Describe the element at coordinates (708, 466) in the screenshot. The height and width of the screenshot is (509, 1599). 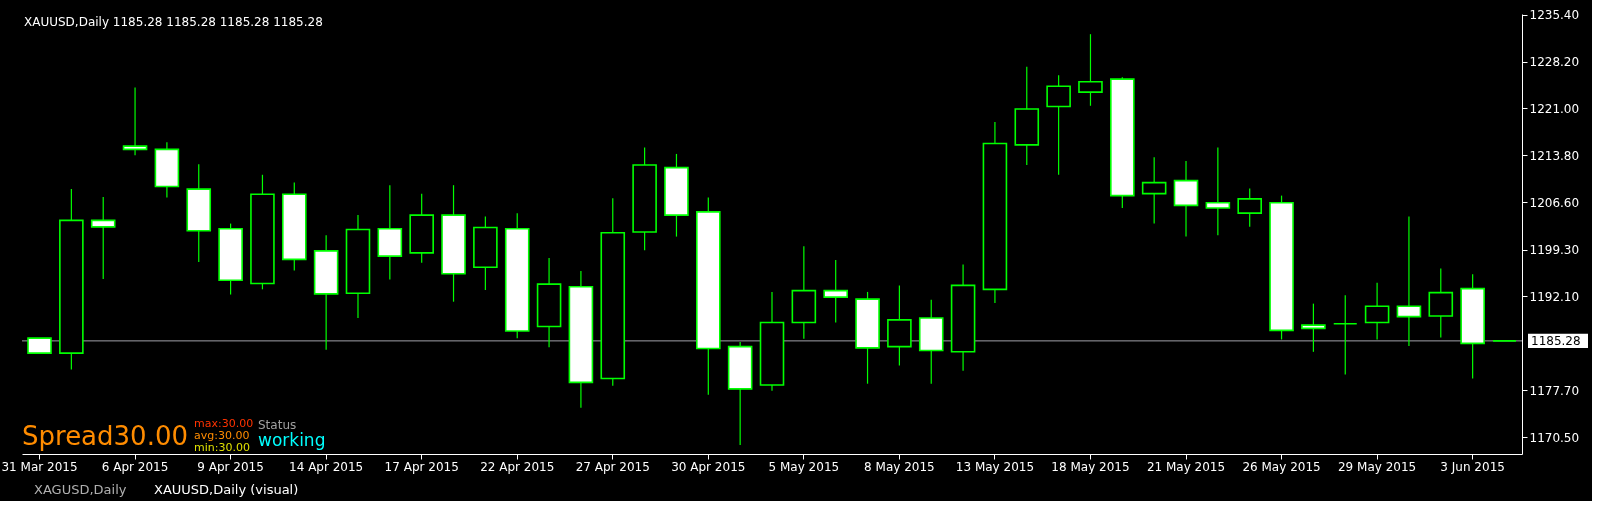
I see `x-tick-label: 30 Apr 2015` at that location.